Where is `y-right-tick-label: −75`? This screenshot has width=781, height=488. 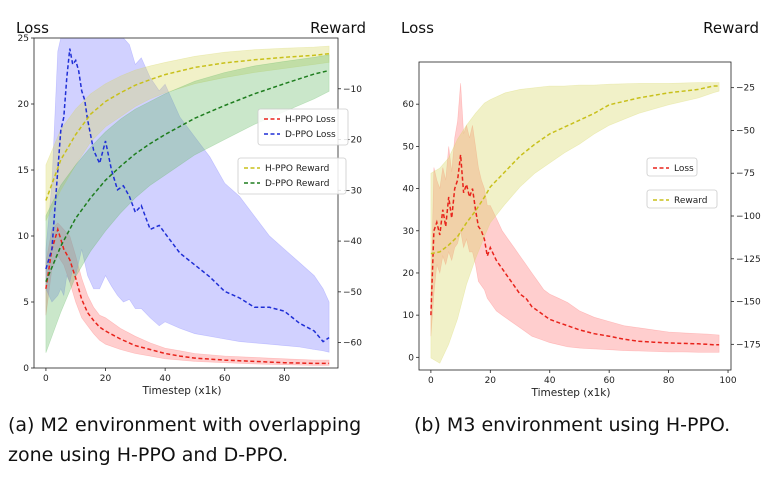
y-right-tick-label: −75 is located at coordinates (745, 174).